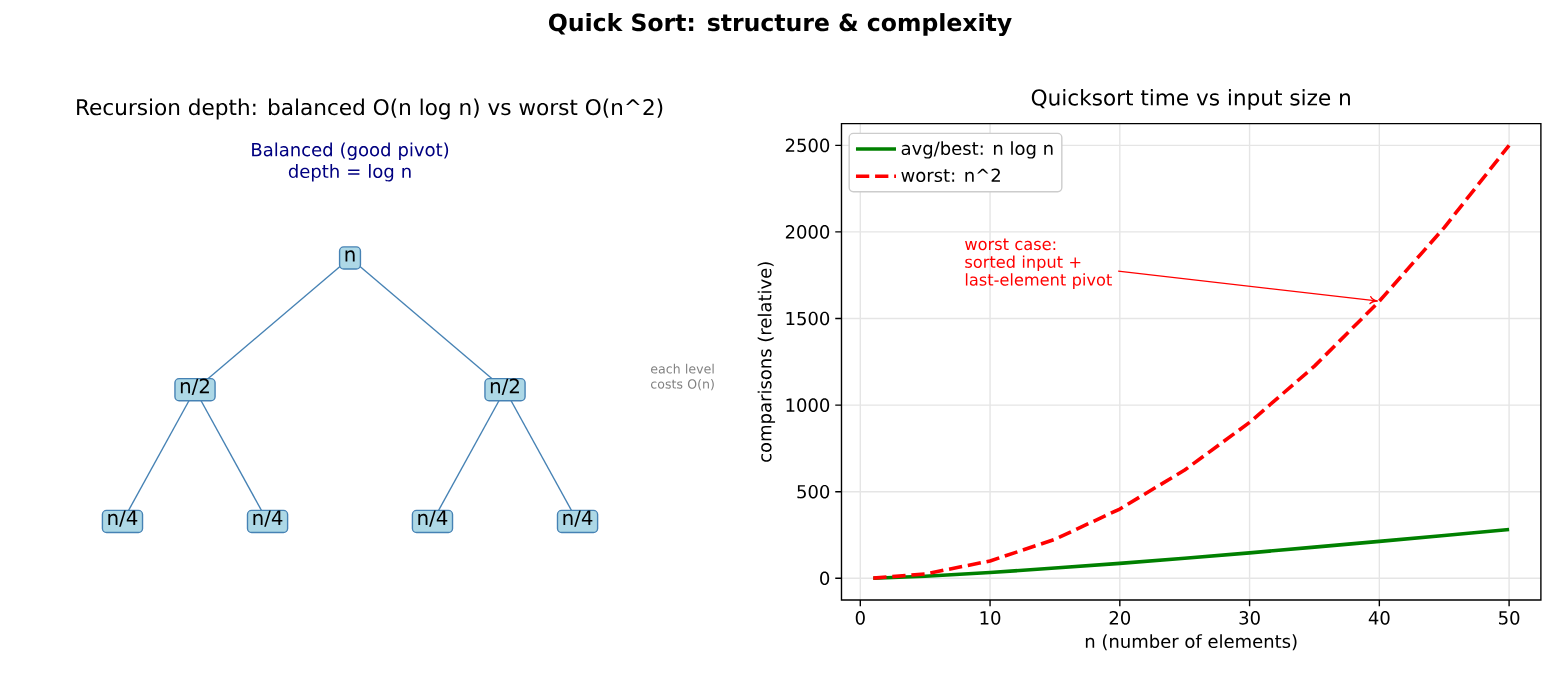 Image resolution: width=1560 pixels, height=676 pixels. Describe the element at coordinates (807, 232) in the screenshot. I see `y-tick-label: 2000` at that location.